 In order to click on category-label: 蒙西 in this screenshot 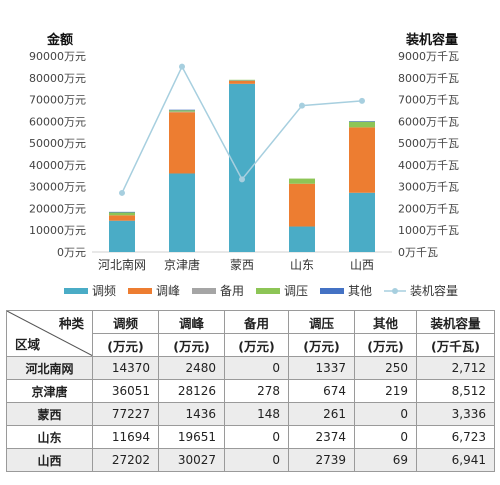, I will do `click(242, 265)`.